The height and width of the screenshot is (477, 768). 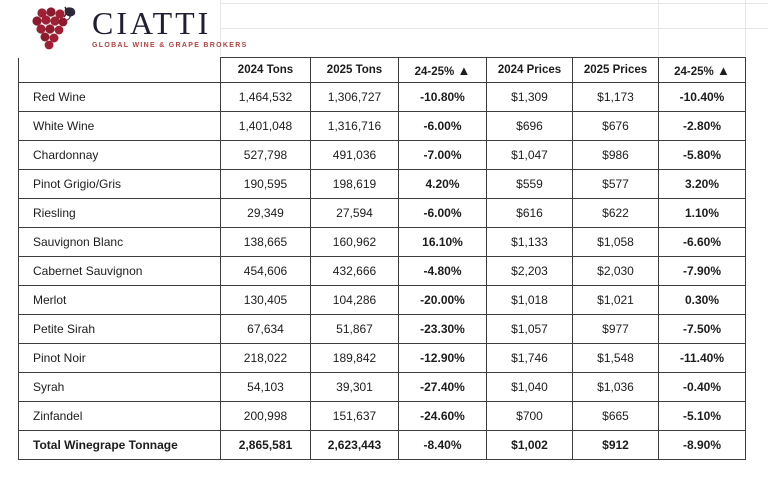 What do you see at coordinates (119, 271) in the screenshot?
I see `variety-label: Cabernet Sauvignon` at bounding box center [119, 271].